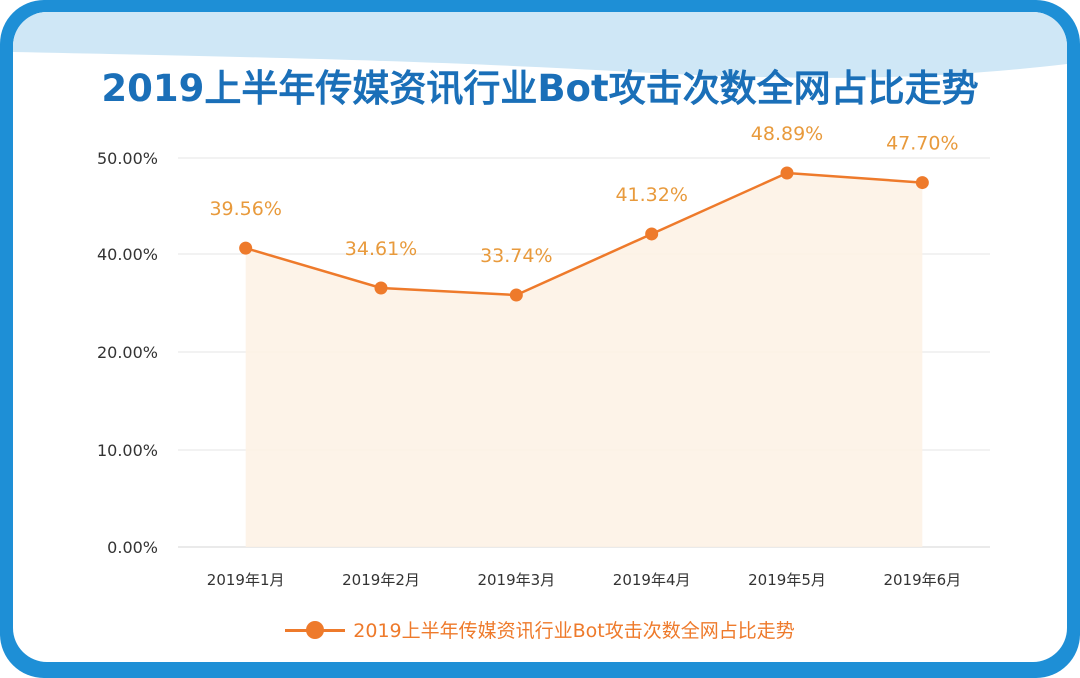 The image size is (1080, 678). Describe the element at coordinates (516, 256) in the screenshot. I see `data-label: 33.74%` at that location.